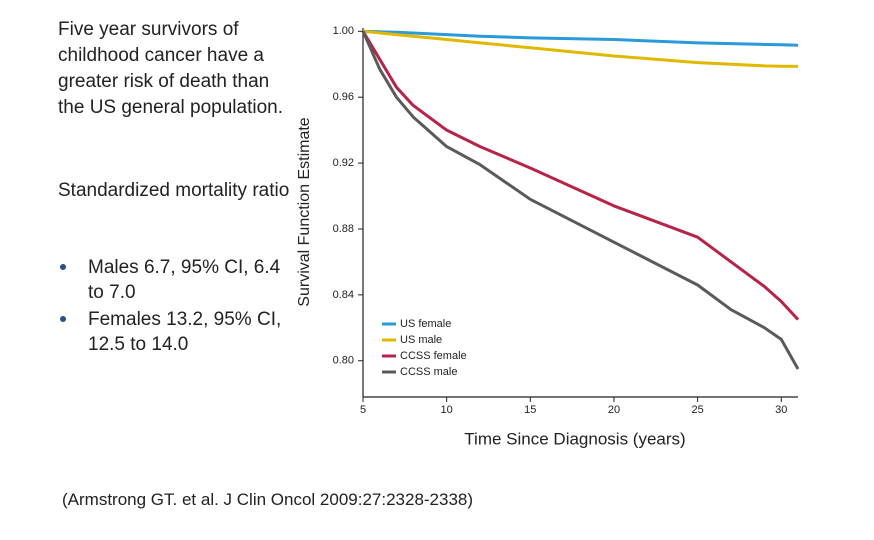 This screenshot has height=540, width=874. I want to click on x-tick-label: 5, so click(363, 410).